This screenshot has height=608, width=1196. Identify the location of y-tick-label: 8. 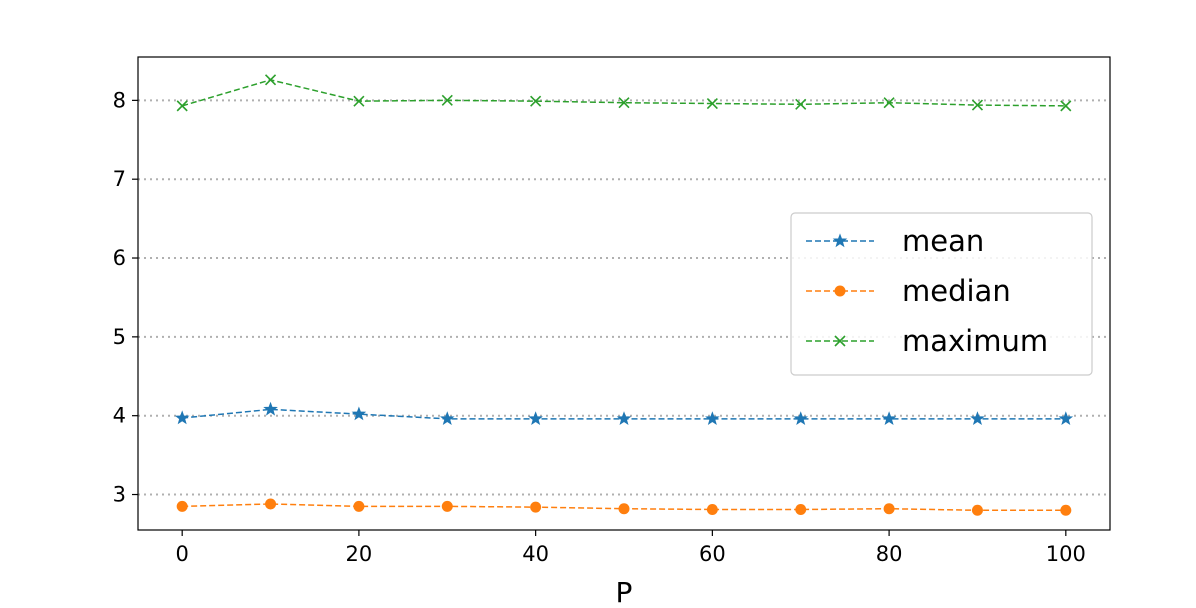
(119, 100).